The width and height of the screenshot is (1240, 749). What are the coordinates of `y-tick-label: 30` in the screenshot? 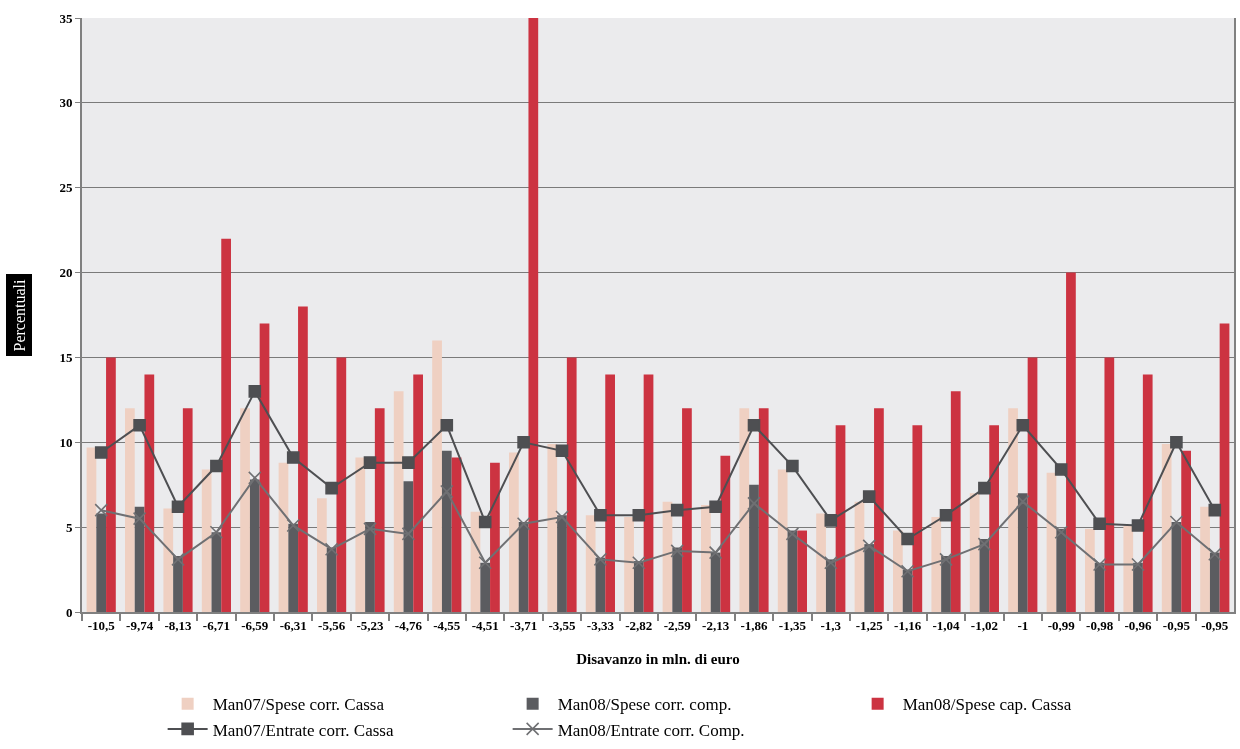 It's located at (66, 103).